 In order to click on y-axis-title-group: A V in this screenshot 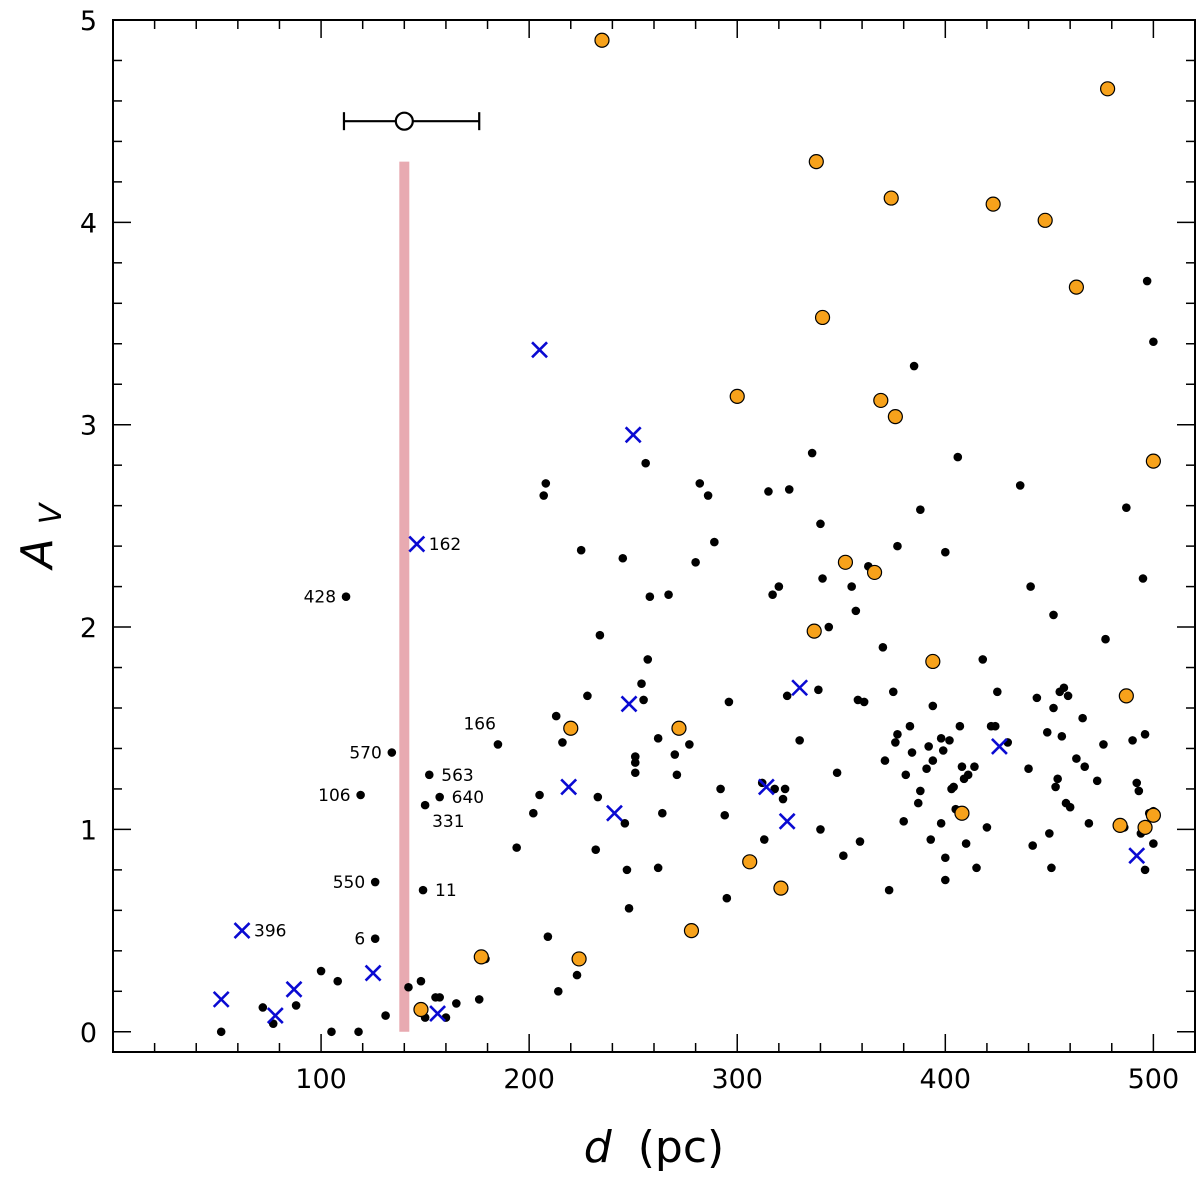, I will do `click(40, 536)`.